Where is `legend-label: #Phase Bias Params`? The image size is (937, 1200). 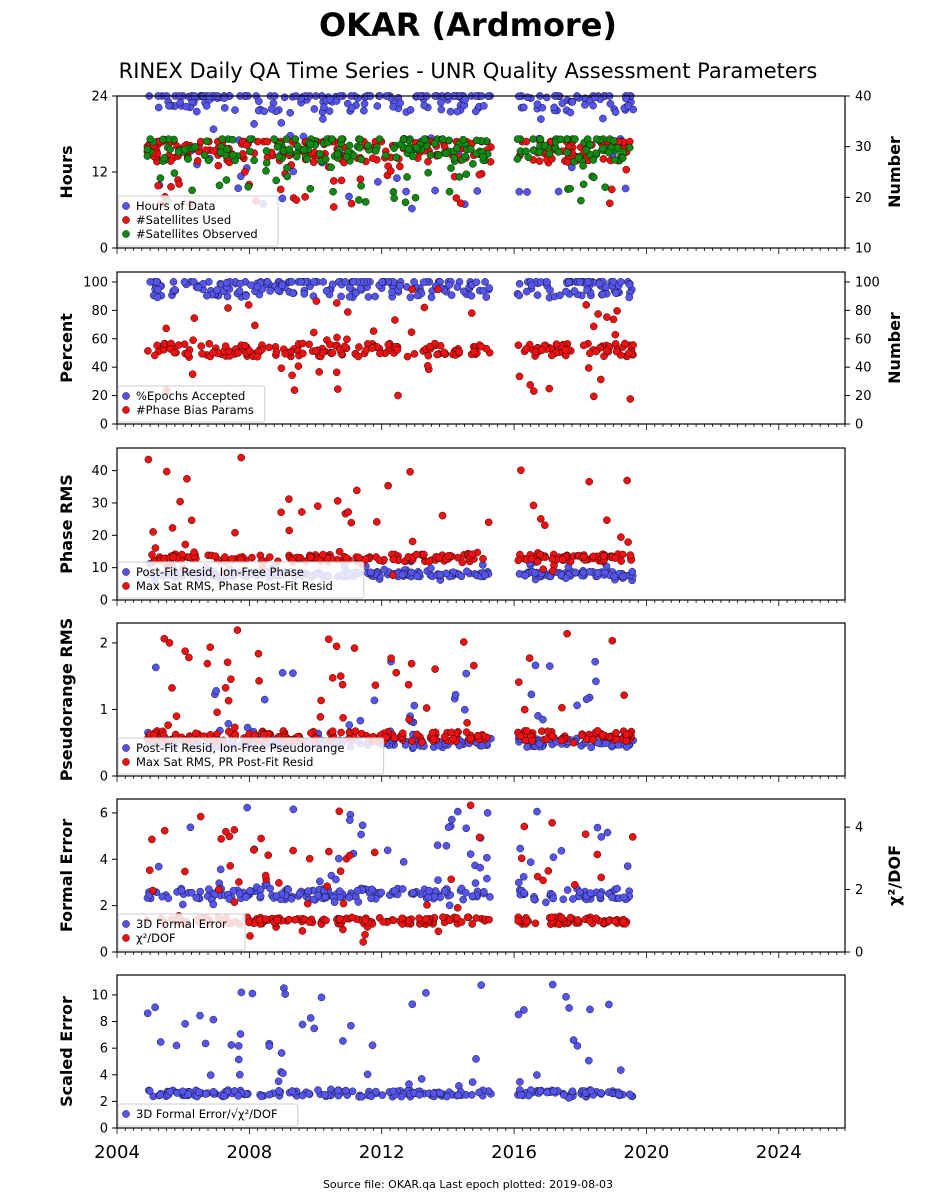
legend-label: #Phase Bias Params is located at coordinates (195, 410).